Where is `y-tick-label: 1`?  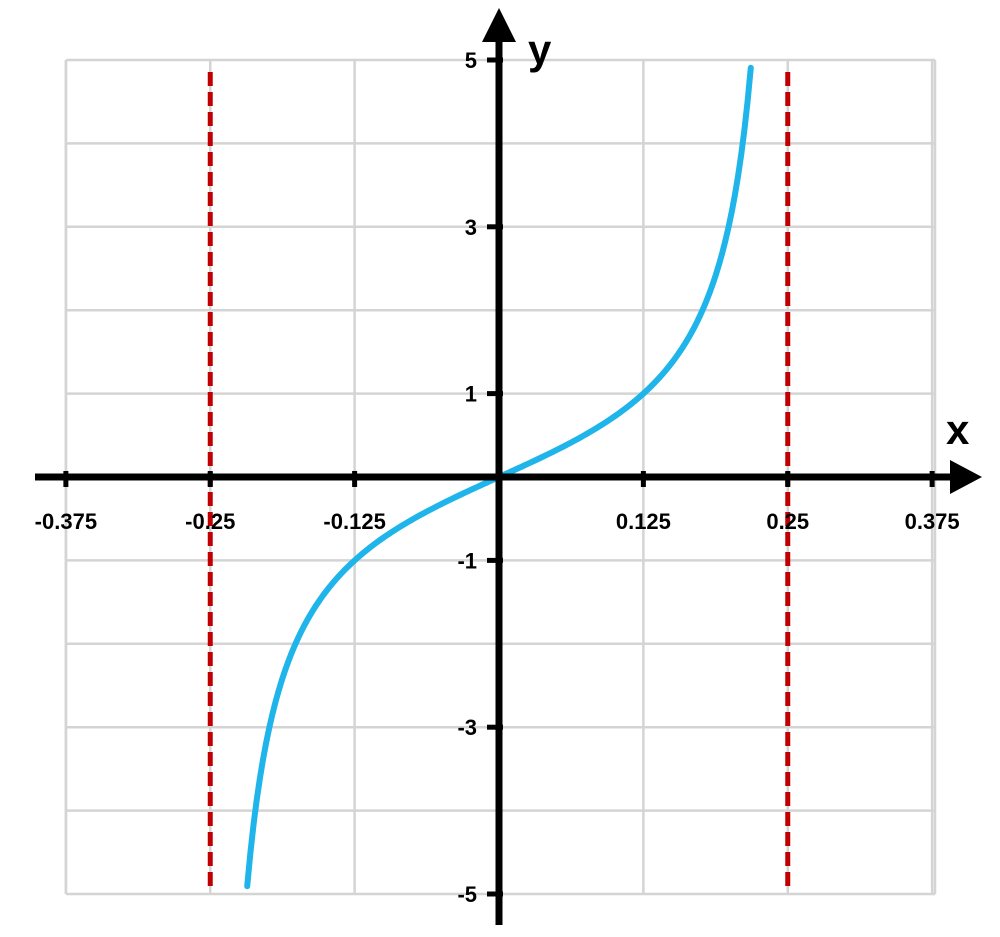
y-tick-label: 1 is located at coordinates (471, 394).